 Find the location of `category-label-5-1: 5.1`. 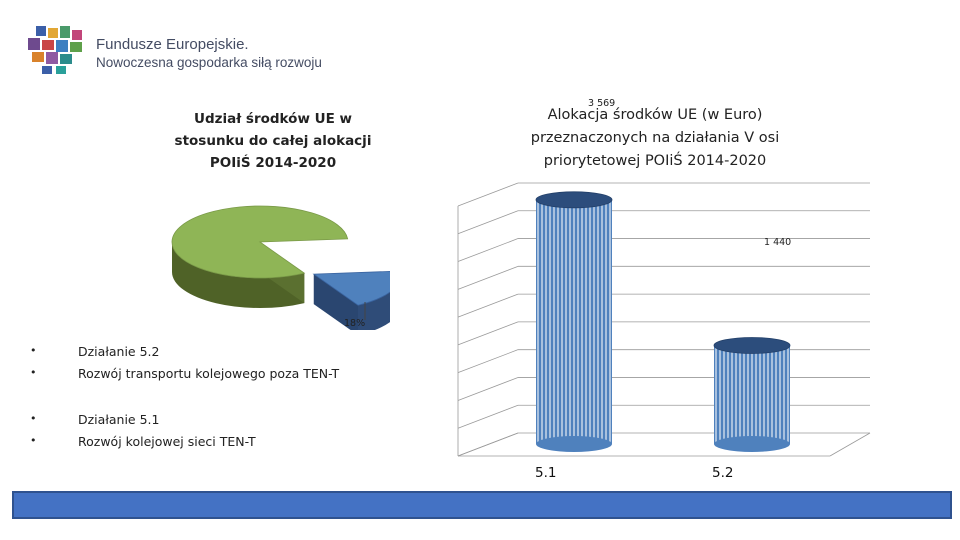

category-label-5-1: 5.1 is located at coordinates (546, 473).